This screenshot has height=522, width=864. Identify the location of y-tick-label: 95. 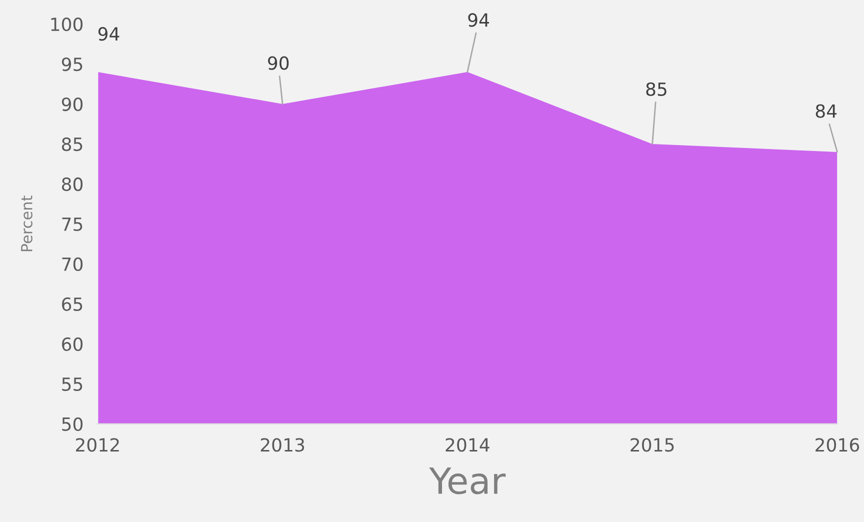
(72, 64).